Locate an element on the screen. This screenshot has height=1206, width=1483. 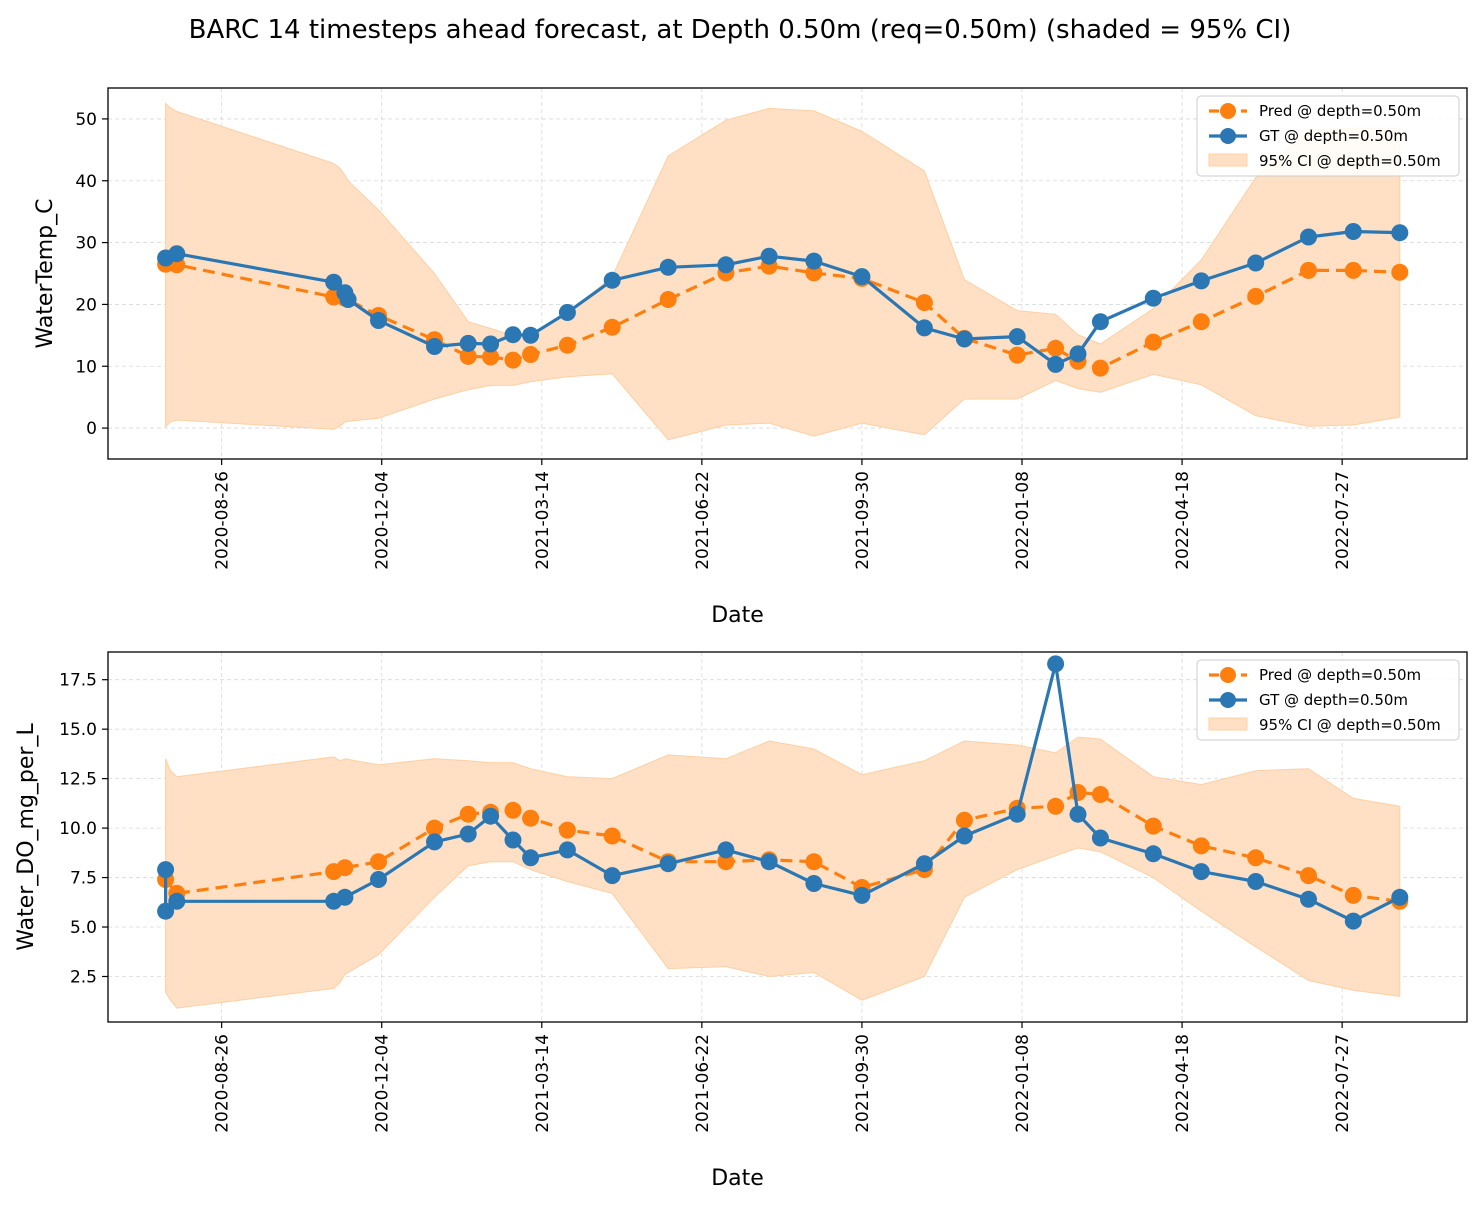
x-tick-label-0: 2020-08-26 is located at coordinates (223, 520).